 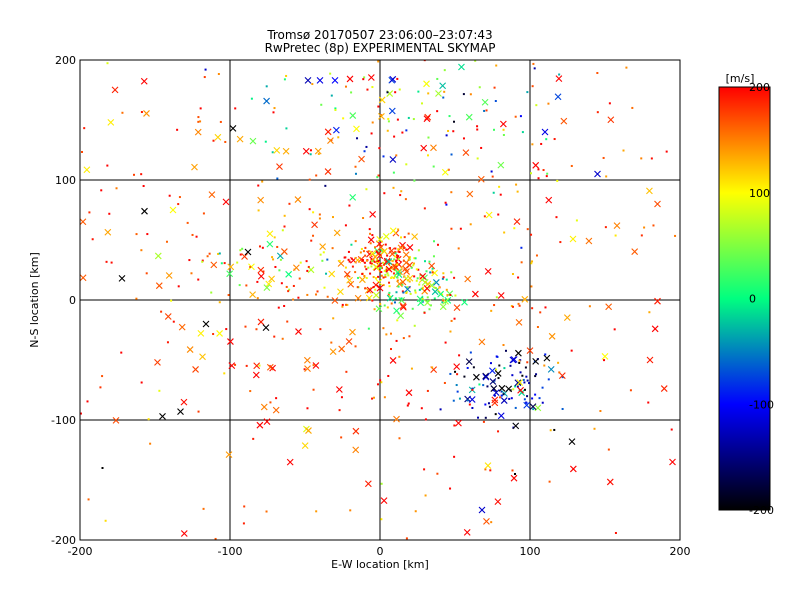 I want to click on colorbar-tick-label: 100, so click(x=759, y=193).